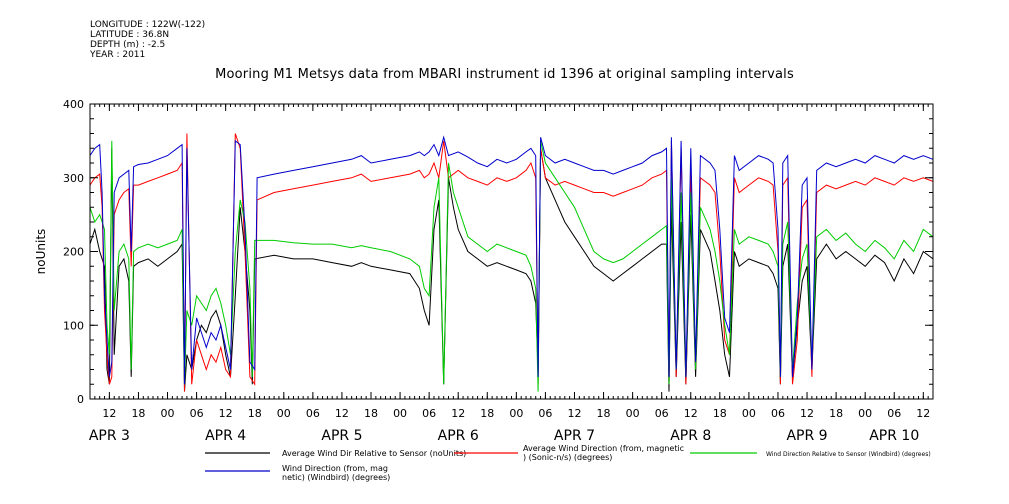  Describe the element at coordinates (73, 325) in the screenshot. I see `y-tick-label: 100` at that location.